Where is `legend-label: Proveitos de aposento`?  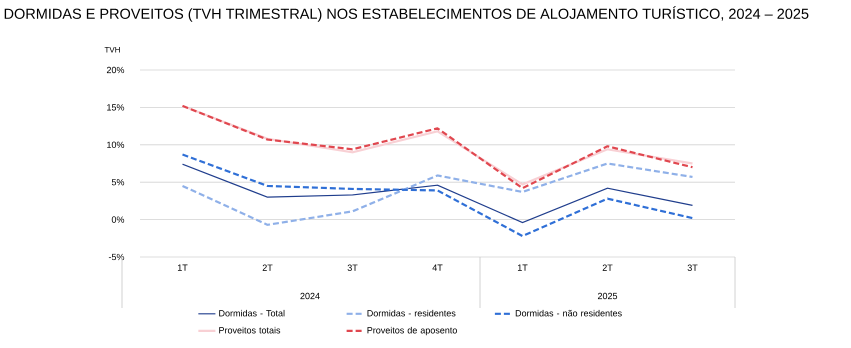 legend-label: Proveitos de aposento is located at coordinates (412, 331).